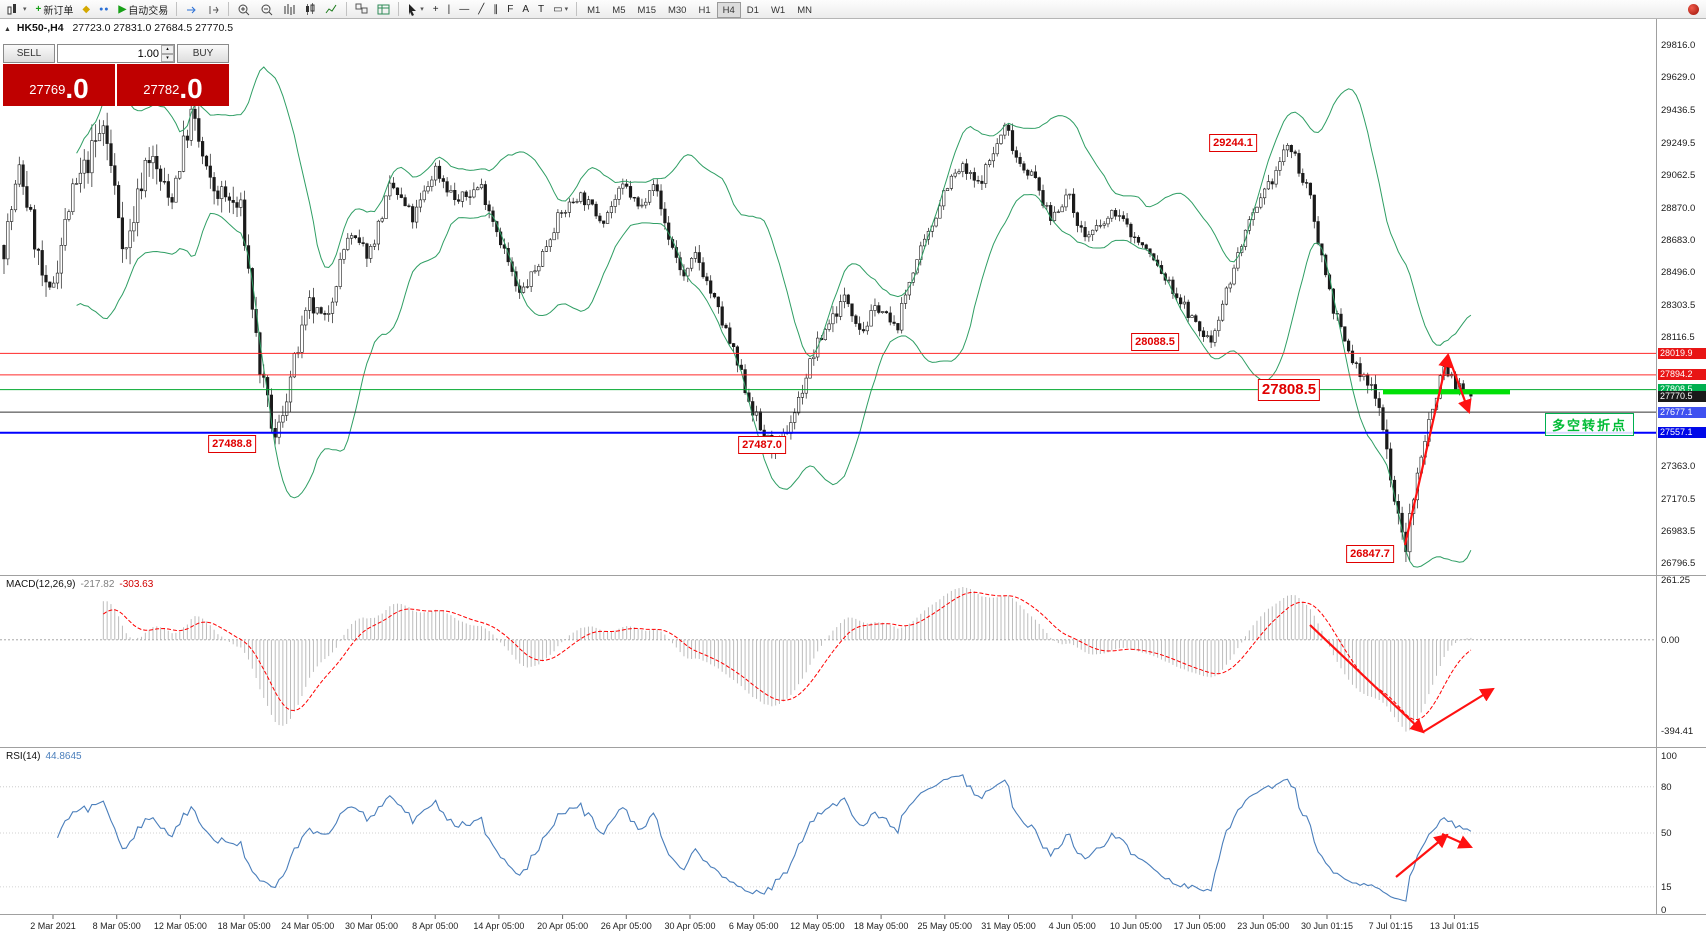 The image size is (1706, 938). What do you see at coordinates (25, 9) in the screenshot?
I see `chevron-down-icon: ▾` at bounding box center [25, 9].